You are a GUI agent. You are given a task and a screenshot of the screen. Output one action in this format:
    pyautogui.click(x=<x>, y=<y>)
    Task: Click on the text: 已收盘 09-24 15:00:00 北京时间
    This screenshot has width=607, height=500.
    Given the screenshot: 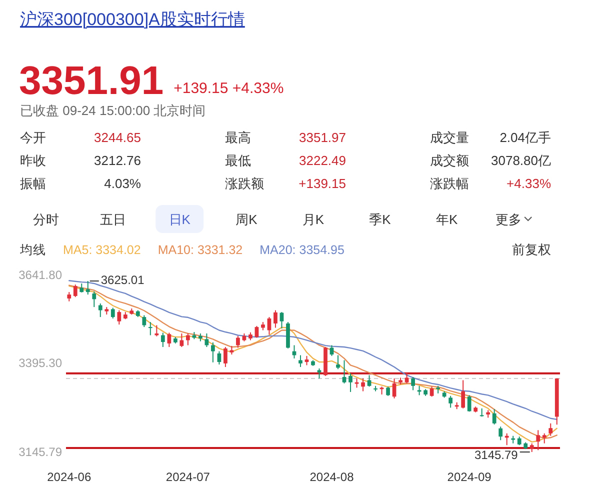 What is the action you would take?
    pyautogui.click(x=113, y=110)
    